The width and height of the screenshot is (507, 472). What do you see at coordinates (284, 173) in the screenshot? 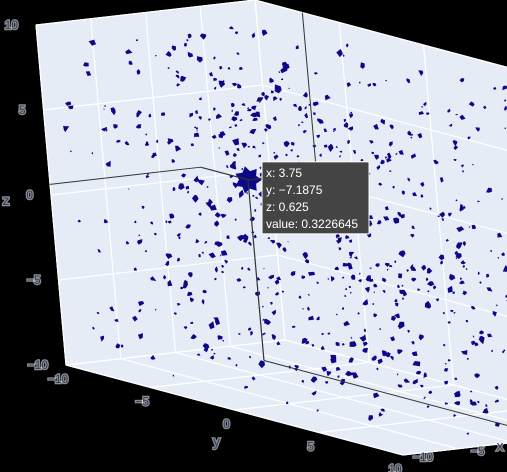
I see `hover-label-line: x: 3.75` at bounding box center [284, 173].